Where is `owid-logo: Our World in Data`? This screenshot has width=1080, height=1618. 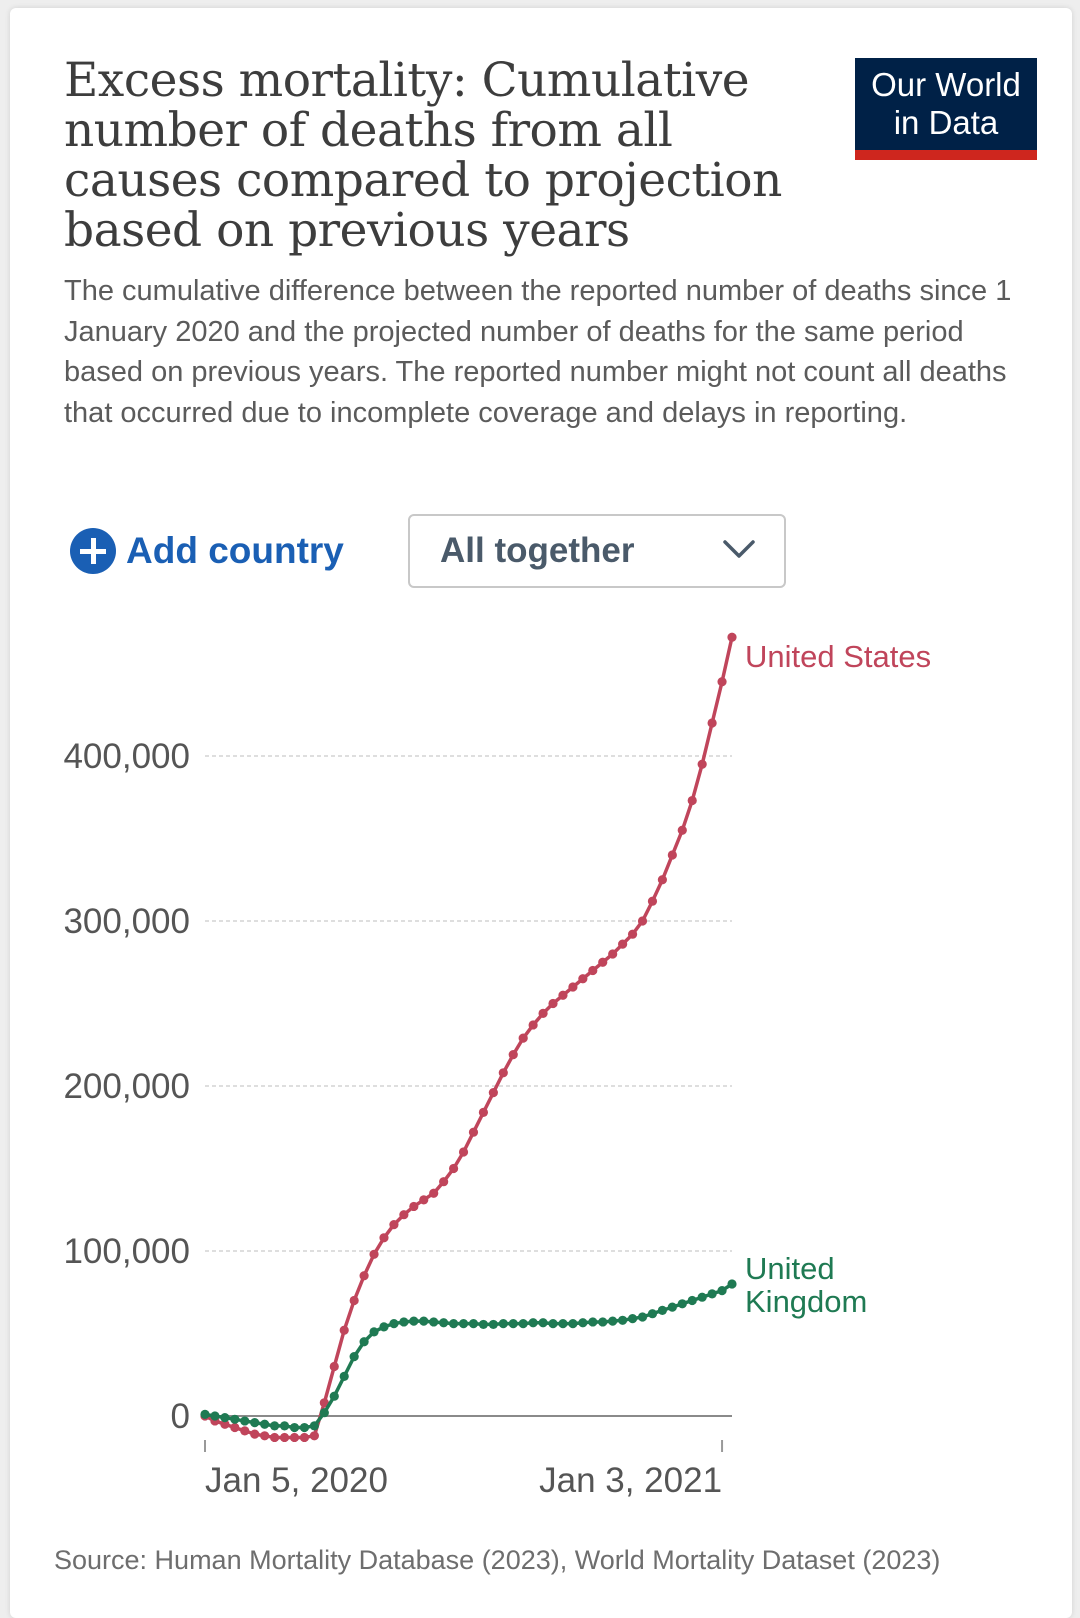 owid-logo: Our World in Data is located at coordinates (946, 109).